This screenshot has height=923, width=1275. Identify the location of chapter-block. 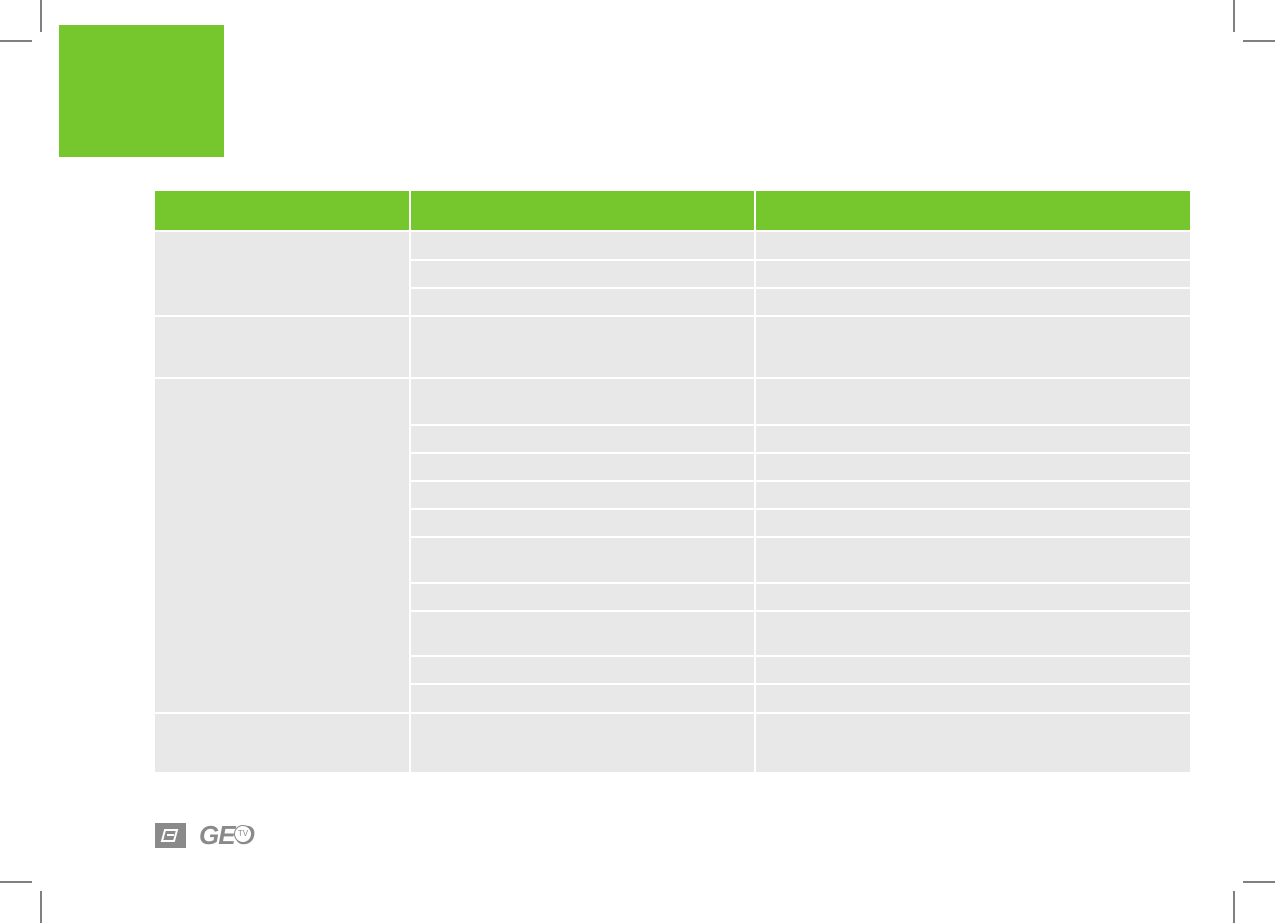
(141, 91).